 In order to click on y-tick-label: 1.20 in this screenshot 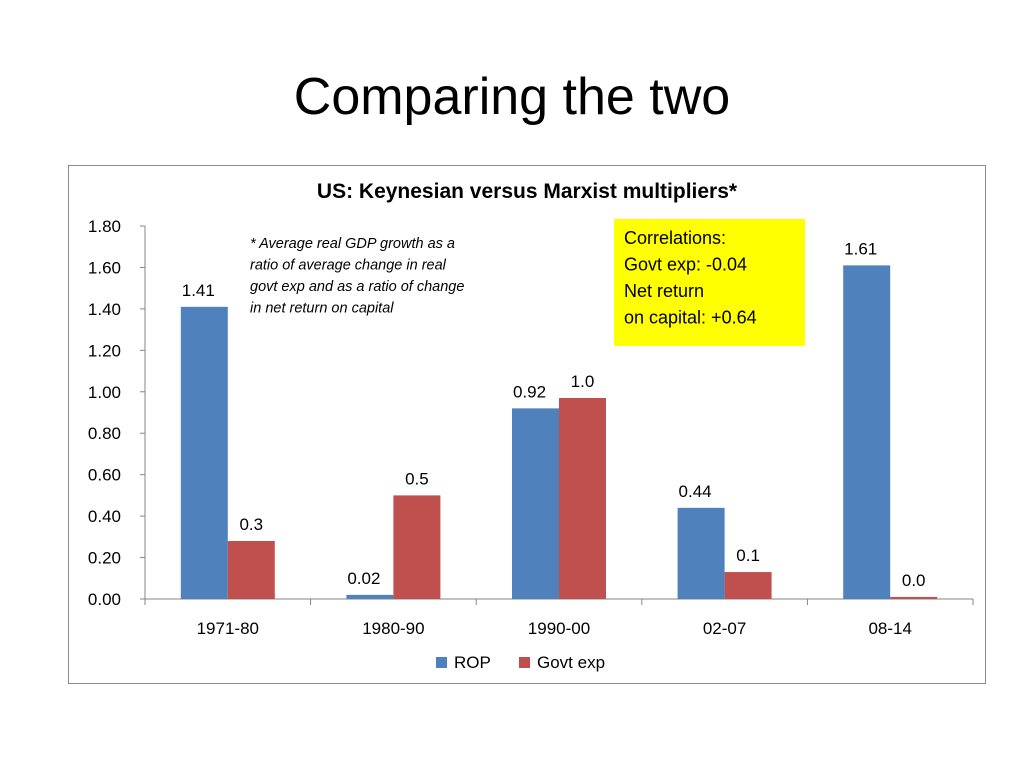, I will do `click(104, 350)`.